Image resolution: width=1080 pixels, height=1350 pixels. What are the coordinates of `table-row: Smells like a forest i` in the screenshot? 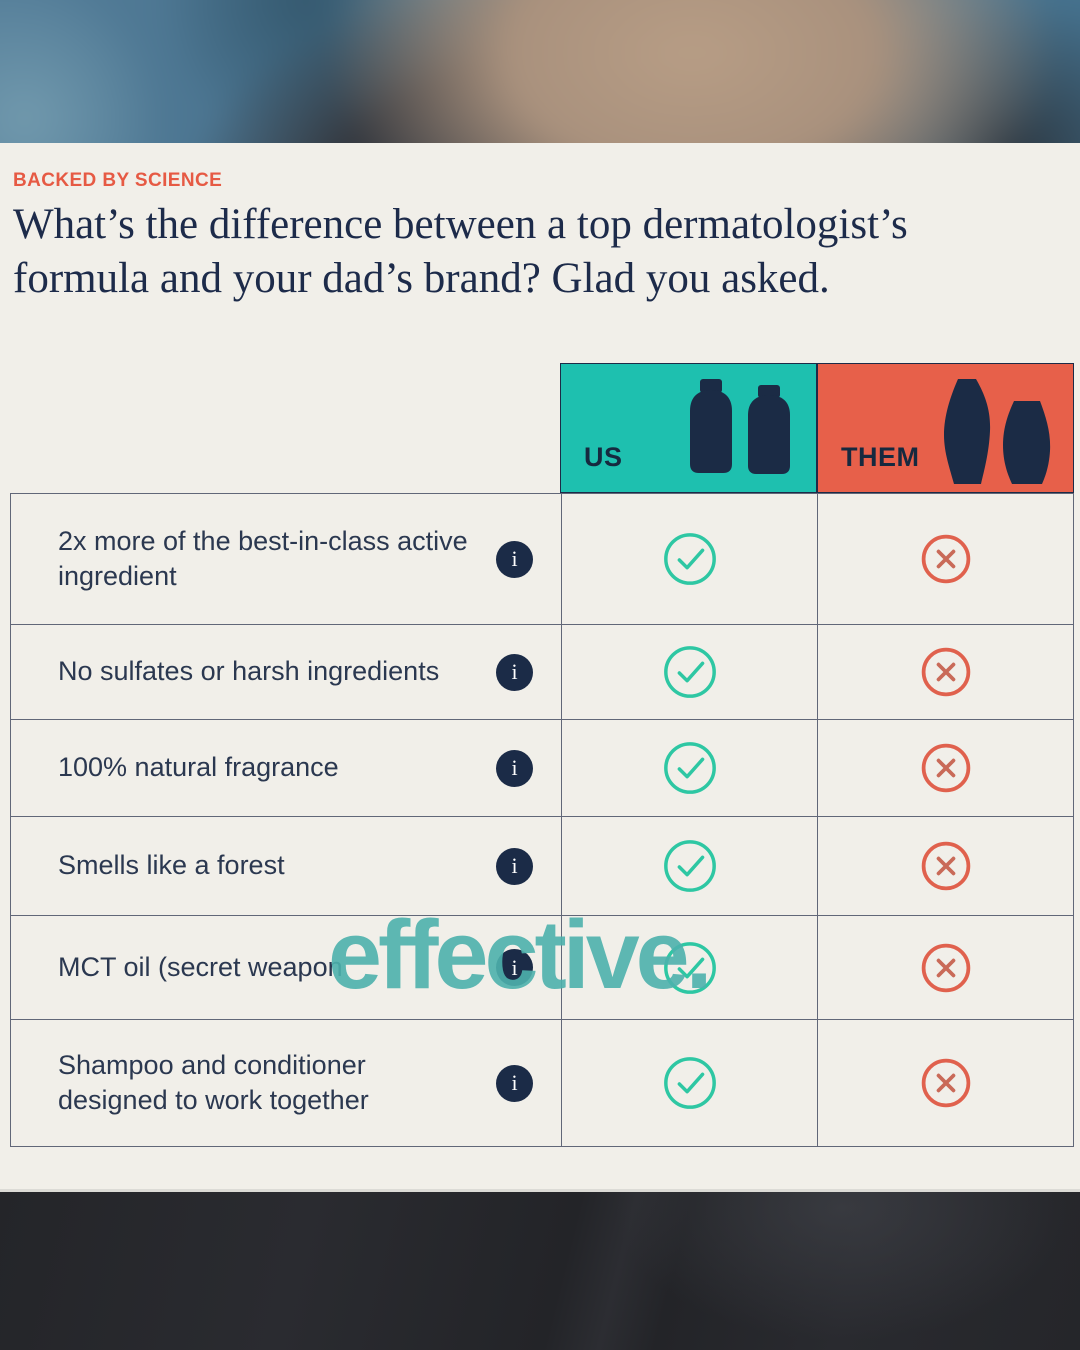 It's located at (542, 865).